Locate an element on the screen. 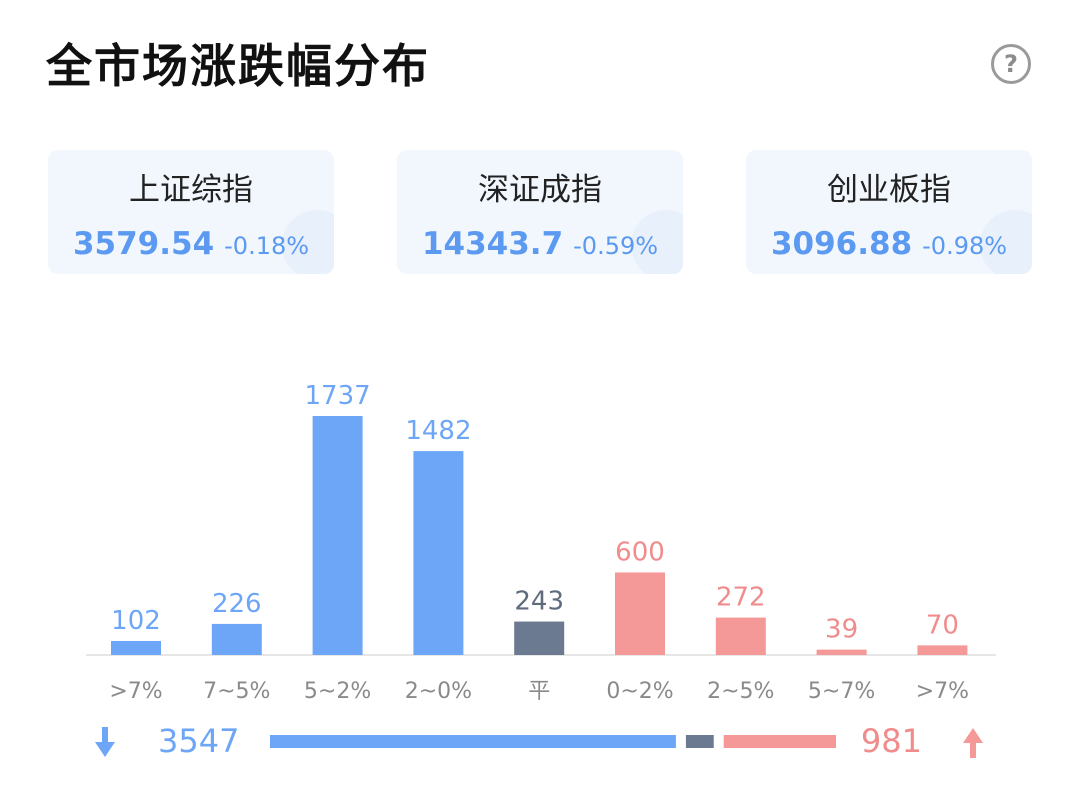 Image resolution: width=1080 pixels, height=802 pixels. bar-value-label: 243 is located at coordinates (539, 602).